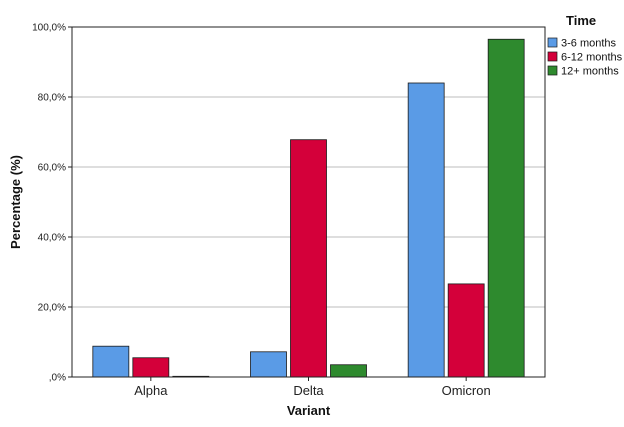  I want to click on y-tick-label: 80,0%, so click(52, 98).